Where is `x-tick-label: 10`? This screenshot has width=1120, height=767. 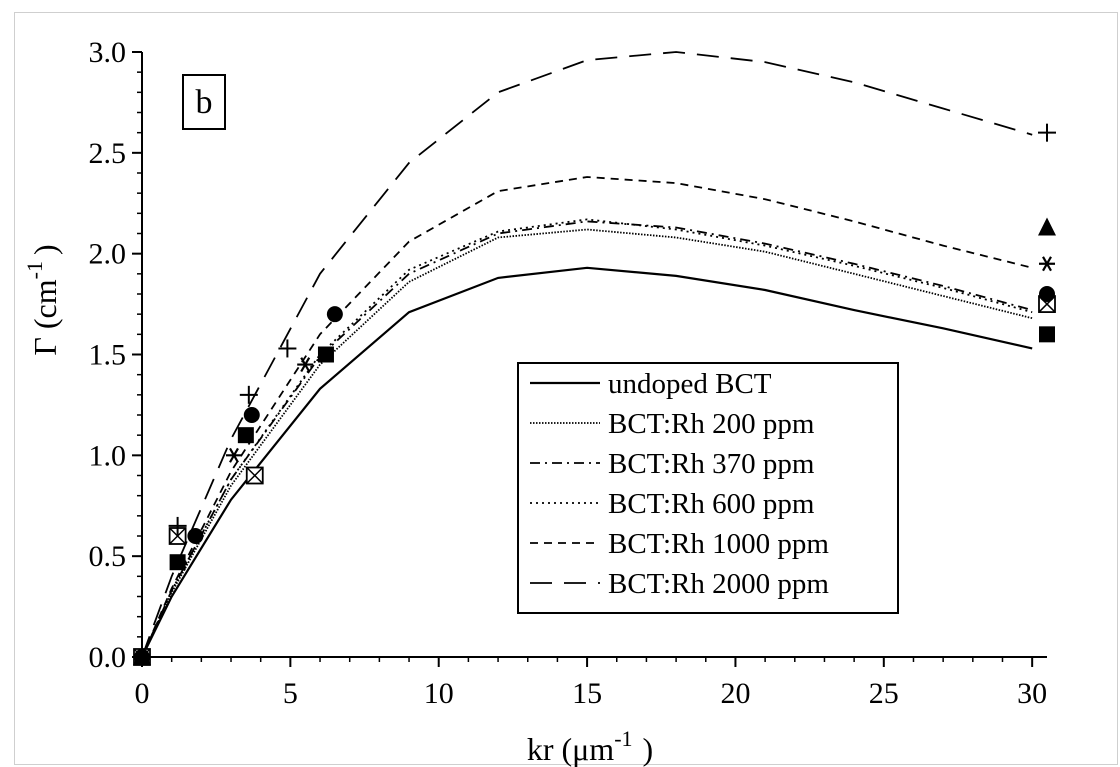
x-tick-label: 10 is located at coordinates (439, 693).